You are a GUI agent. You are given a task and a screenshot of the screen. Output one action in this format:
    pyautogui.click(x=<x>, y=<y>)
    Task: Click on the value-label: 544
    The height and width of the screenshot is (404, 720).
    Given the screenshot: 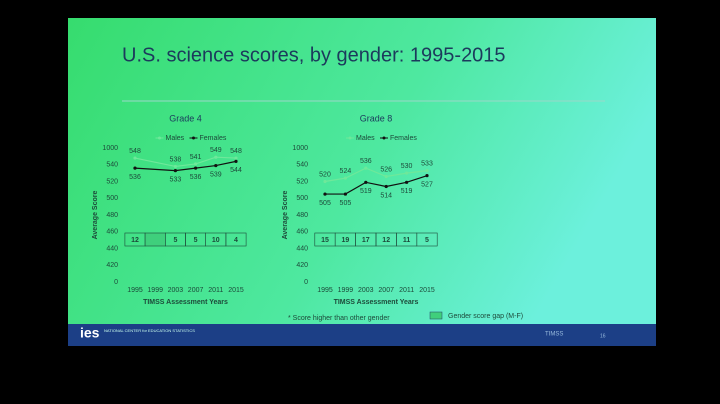 What is the action you would take?
    pyautogui.click(x=236, y=170)
    